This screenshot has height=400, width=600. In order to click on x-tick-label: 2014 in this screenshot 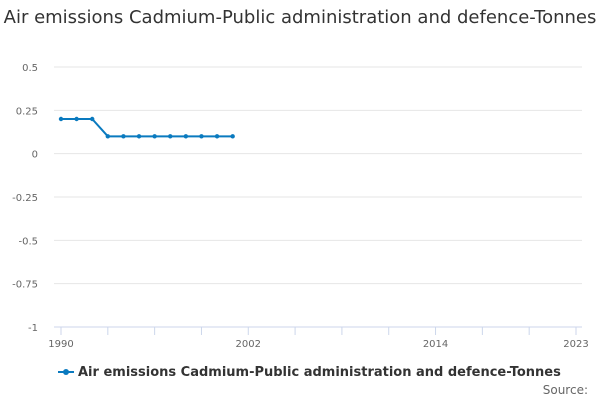, I will do `click(435, 344)`.